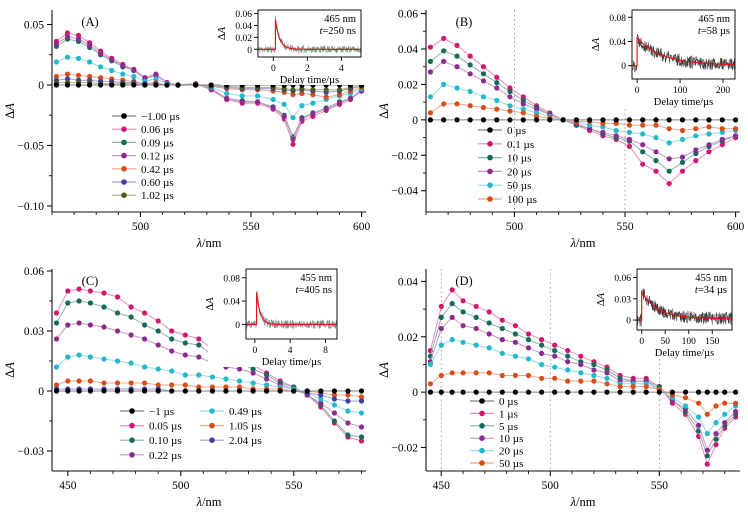  Describe the element at coordinates (157, 170) in the screenshot. I see `legend-label: 0.42 µs` at that location.